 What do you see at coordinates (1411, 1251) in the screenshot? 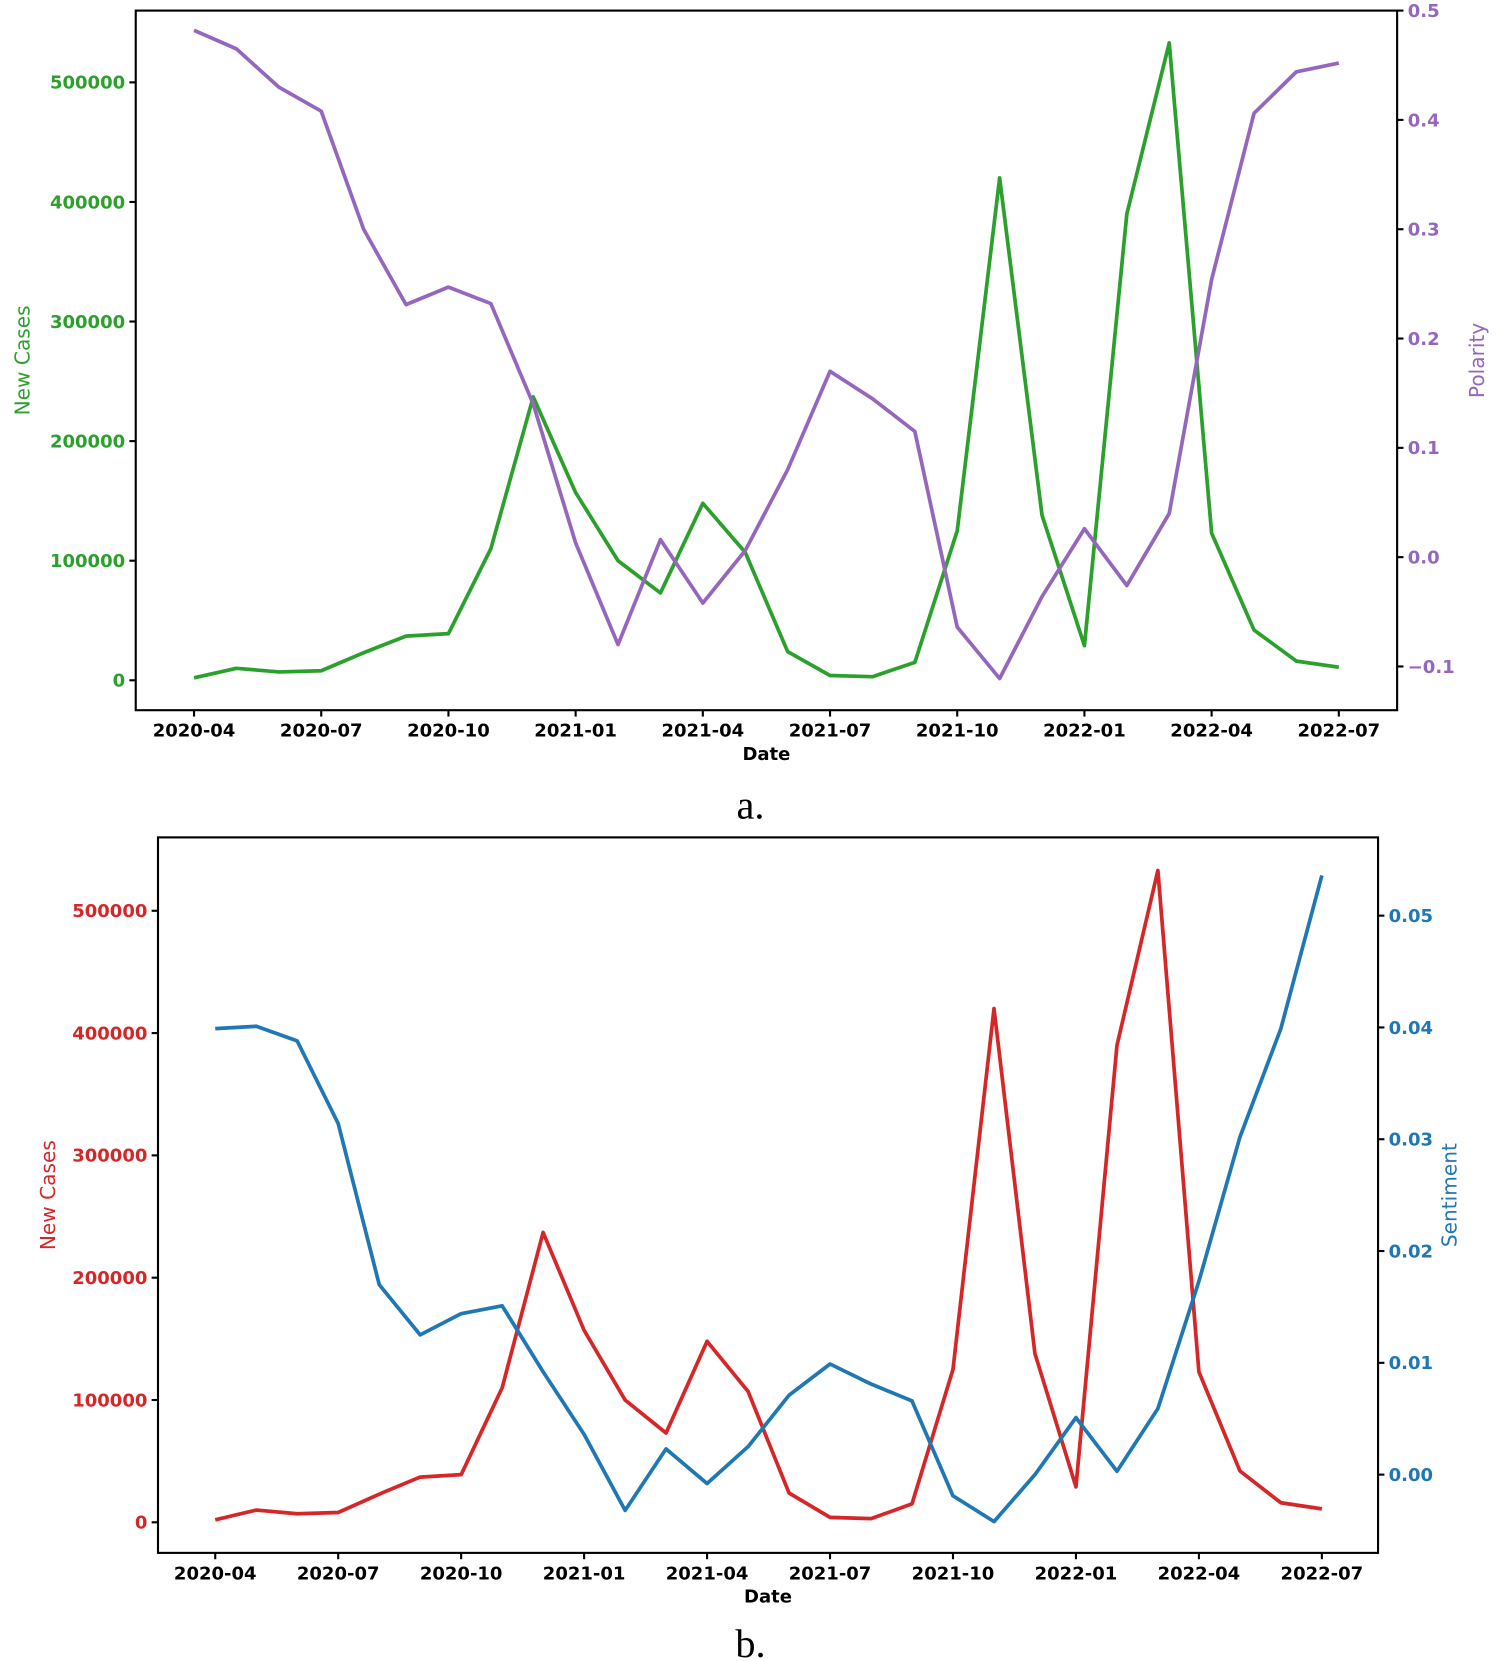
I see `right-y-tick-label: 0.02` at bounding box center [1411, 1251].